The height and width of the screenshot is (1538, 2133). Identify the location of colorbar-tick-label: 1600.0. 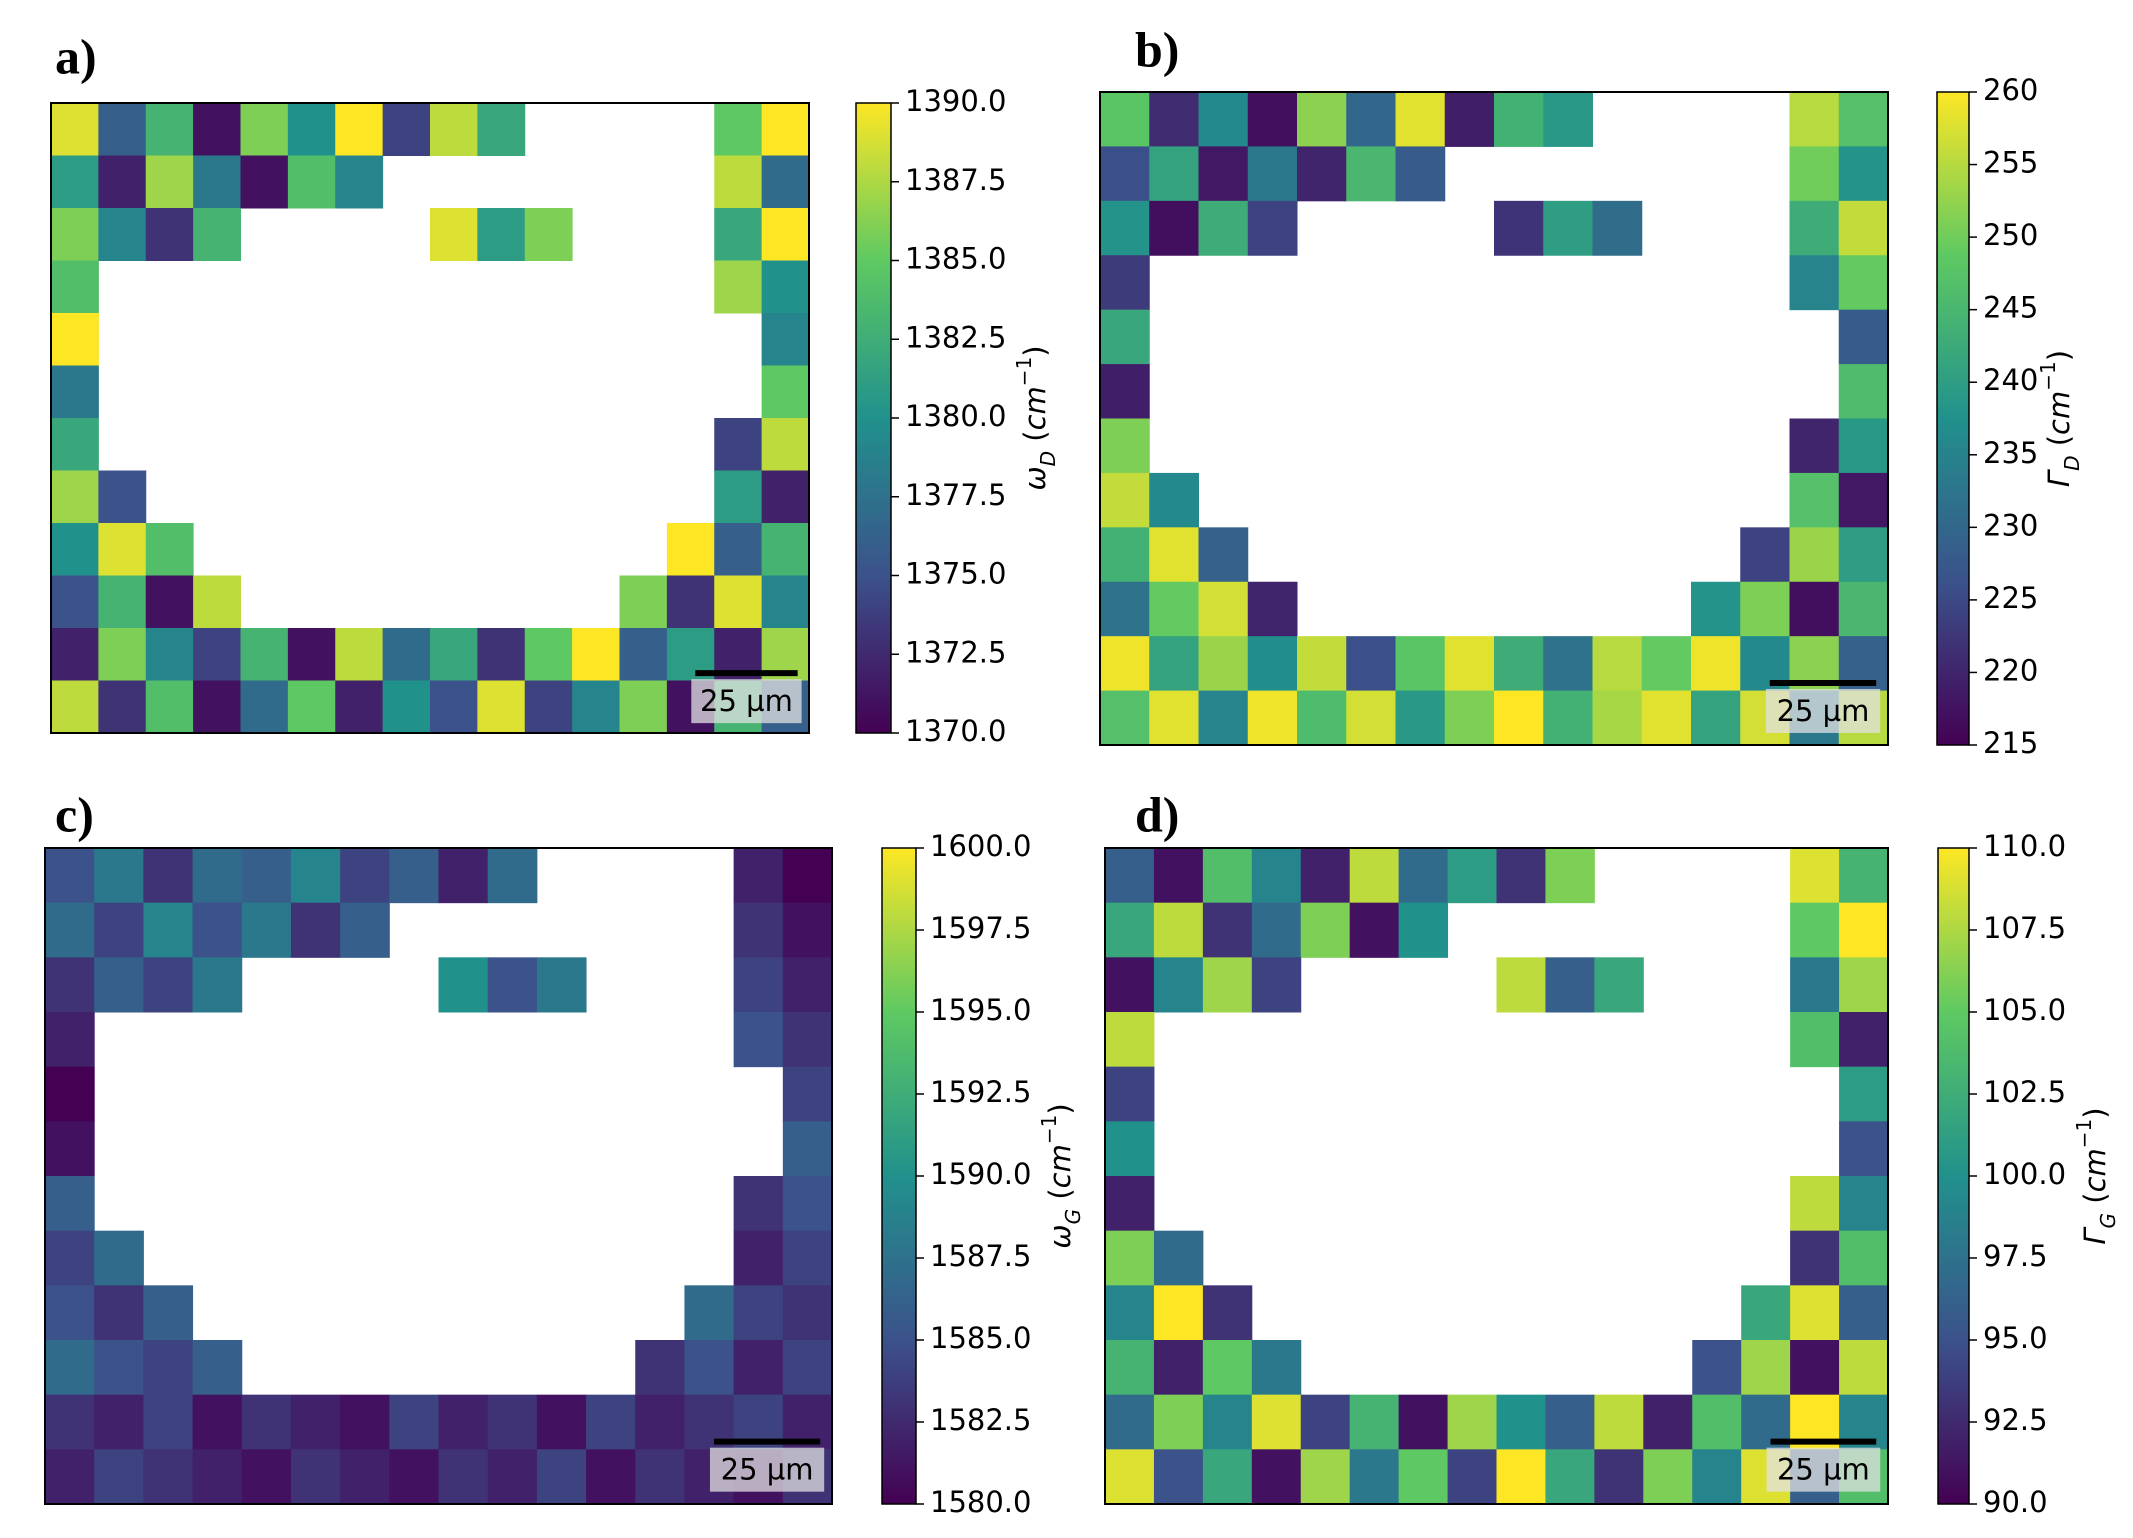
(980, 846).